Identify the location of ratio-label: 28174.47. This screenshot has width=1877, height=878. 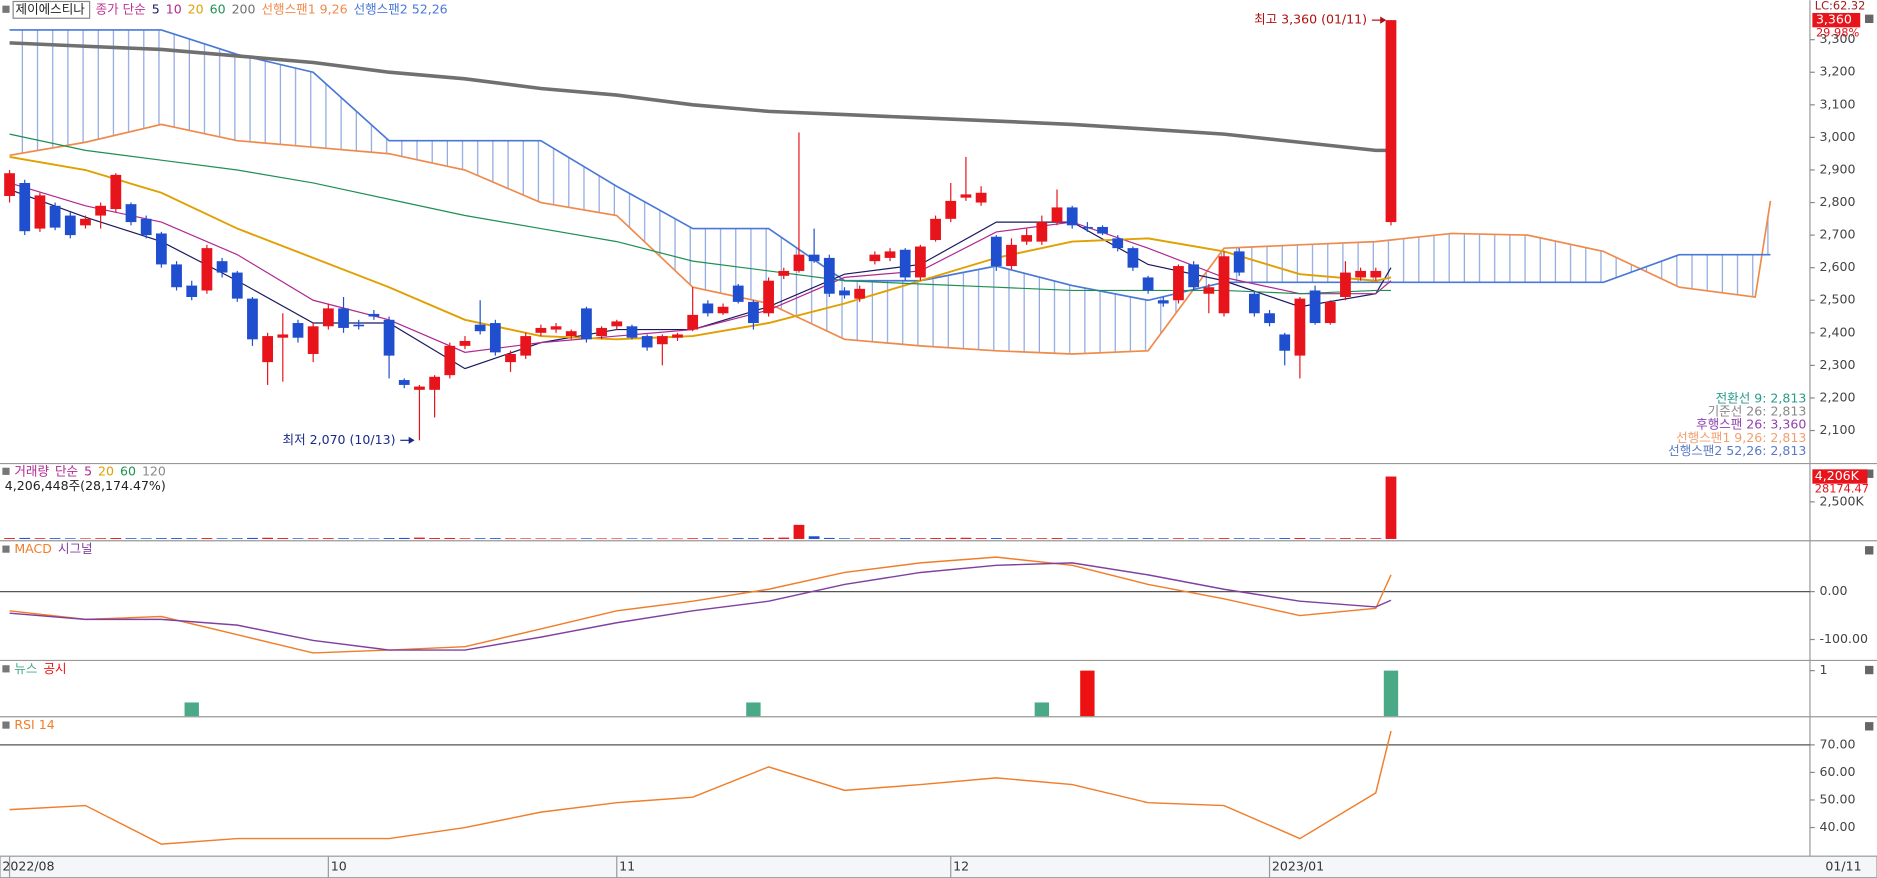
(1842, 489).